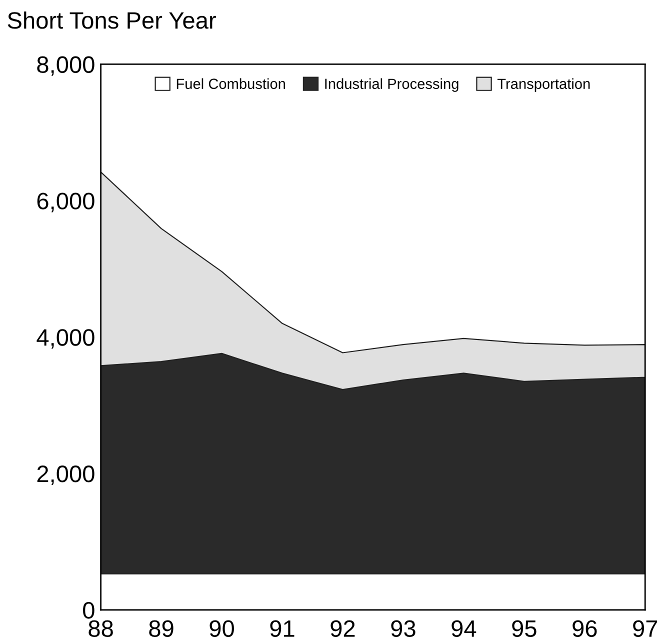 The height and width of the screenshot is (642, 672). Describe the element at coordinates (88, 610) in the screenshot. I see `y-tick-label: 0` at that location.